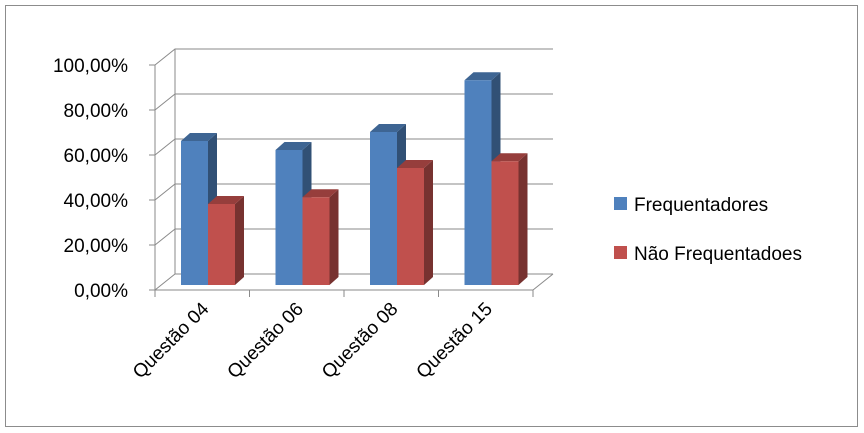 This screenshot has height=433, width=864. Describe the element at coordinates (90, 179) in the screenshot. I see `y-axis-ticks: 0,00% 20,00% 40,00% 60,00% 80,00% 100,00%` at that location.